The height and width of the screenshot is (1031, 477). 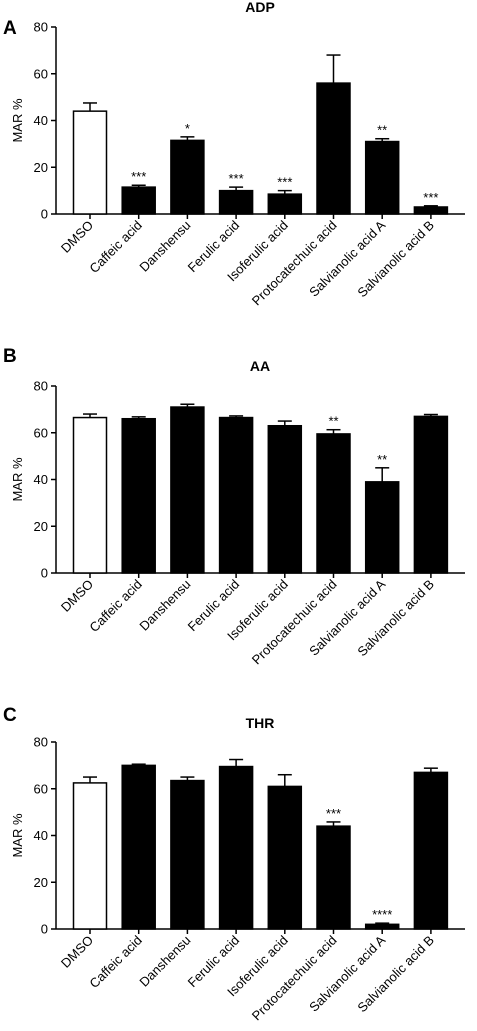 I want to click on significance-label: *, so click(x=187, y=128).